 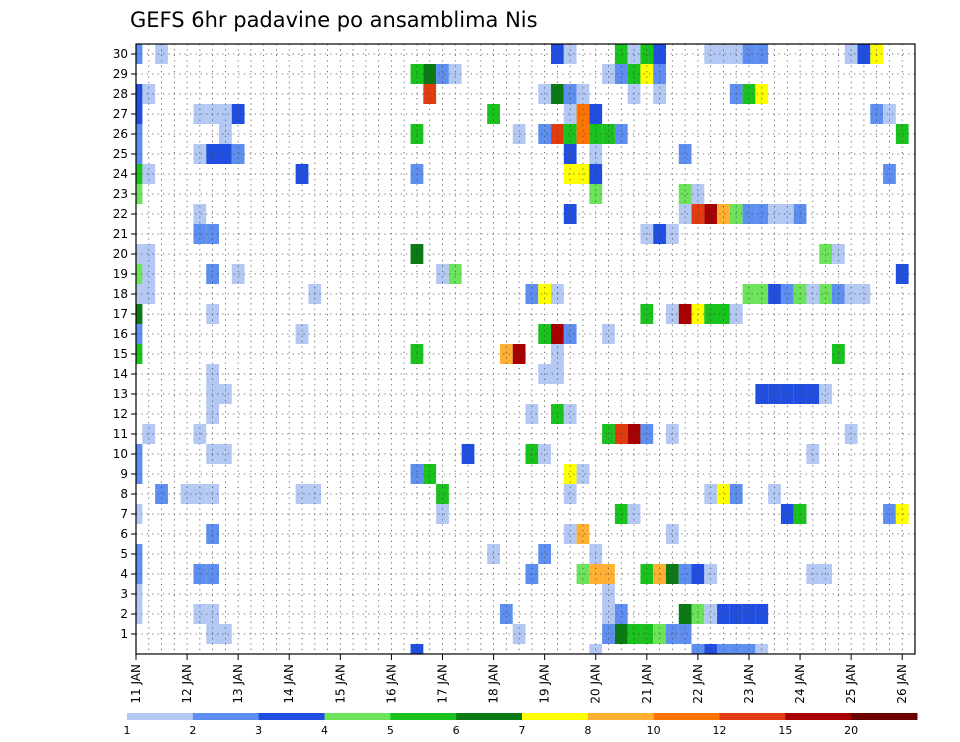 I want to click on y-tick-label: 8, so click(x=124, y=494).